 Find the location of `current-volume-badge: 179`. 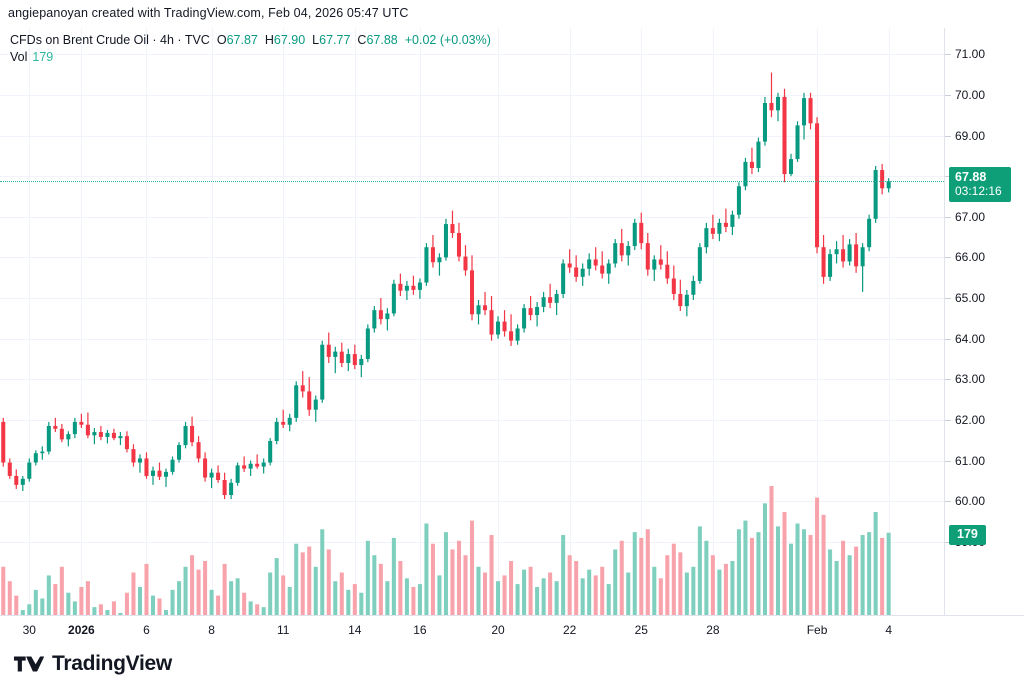

current-volume-badge: 179 is located at coordinates (967, 534).